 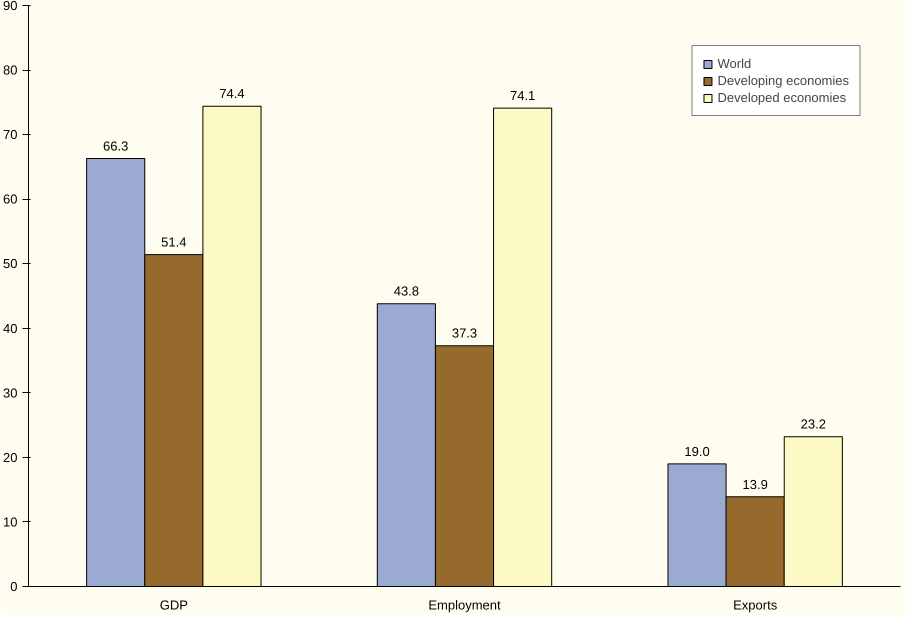 I want to click on legend-label: World, so click(x=734, y=63).